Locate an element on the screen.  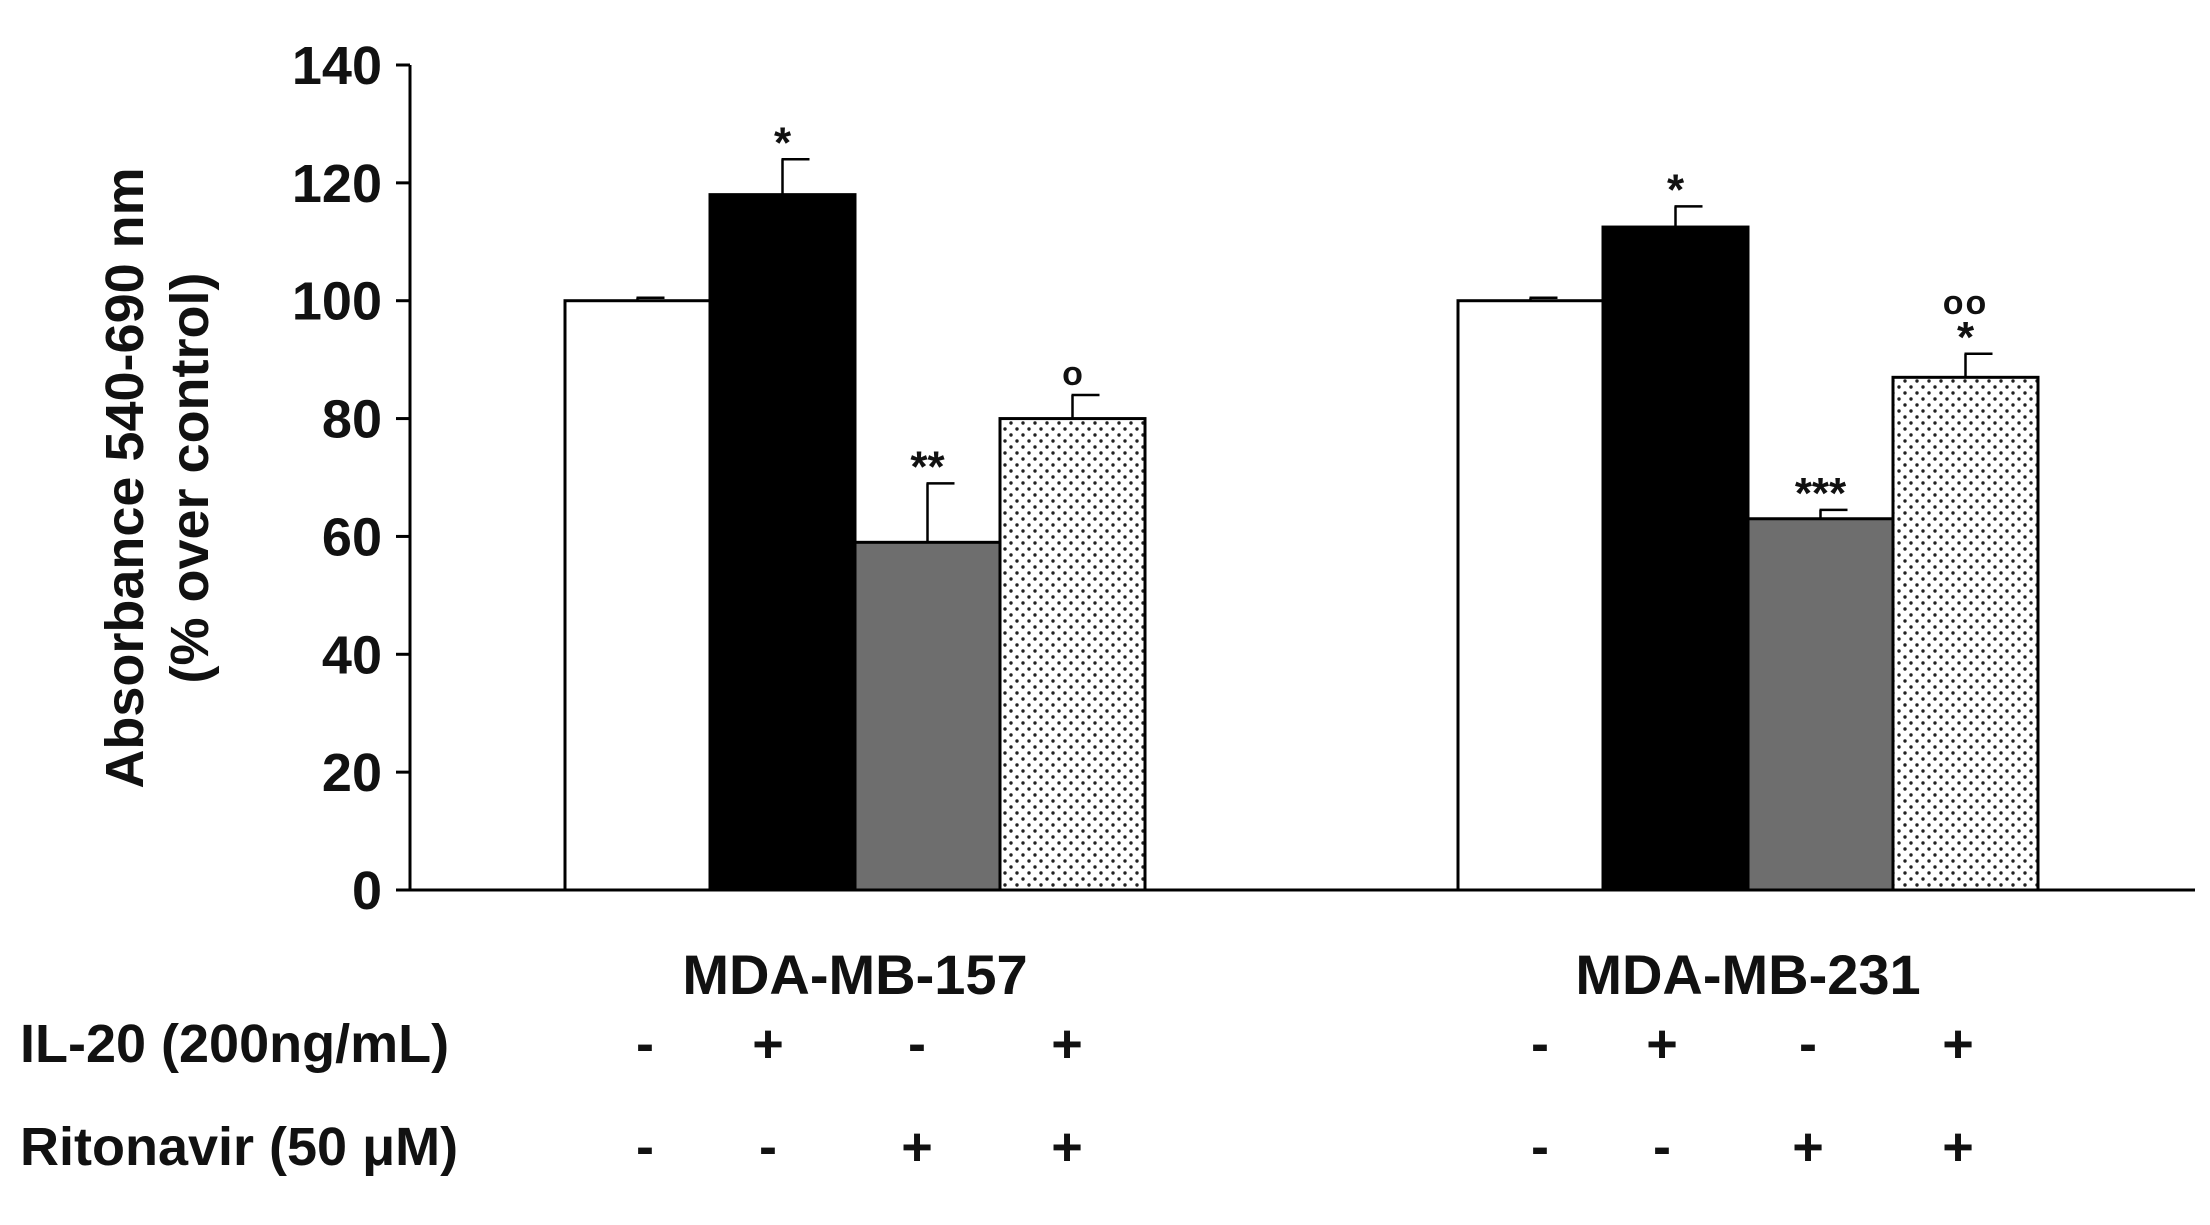
y-axis-title: Absorbance 540-690 nm is located at coordinates (125, 477).